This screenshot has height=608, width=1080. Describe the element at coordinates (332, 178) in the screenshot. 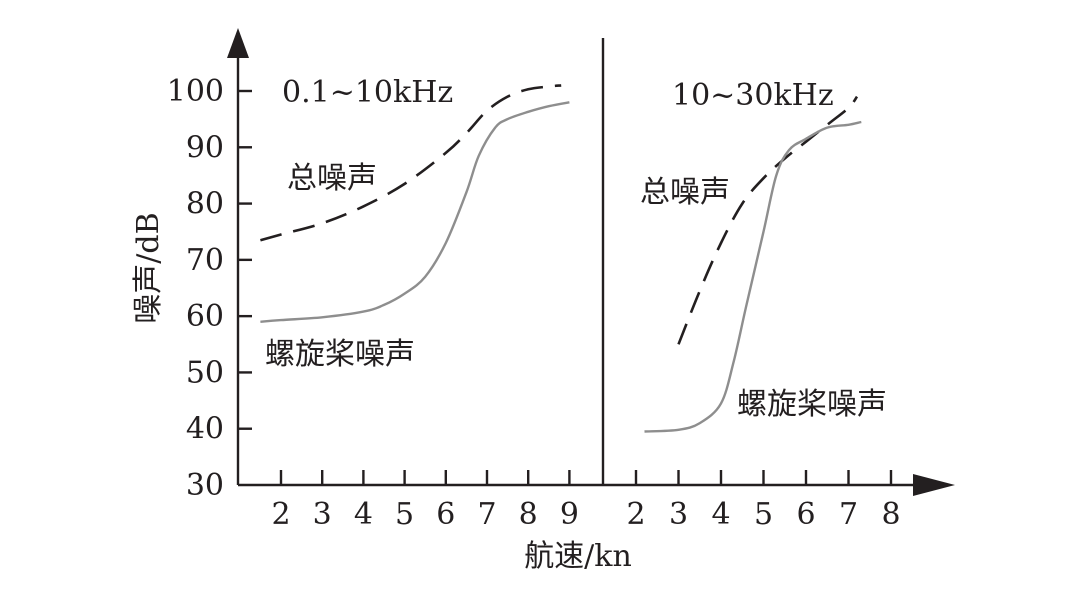

I see `panel-1-total-noise-label: 总噪声` at that location.